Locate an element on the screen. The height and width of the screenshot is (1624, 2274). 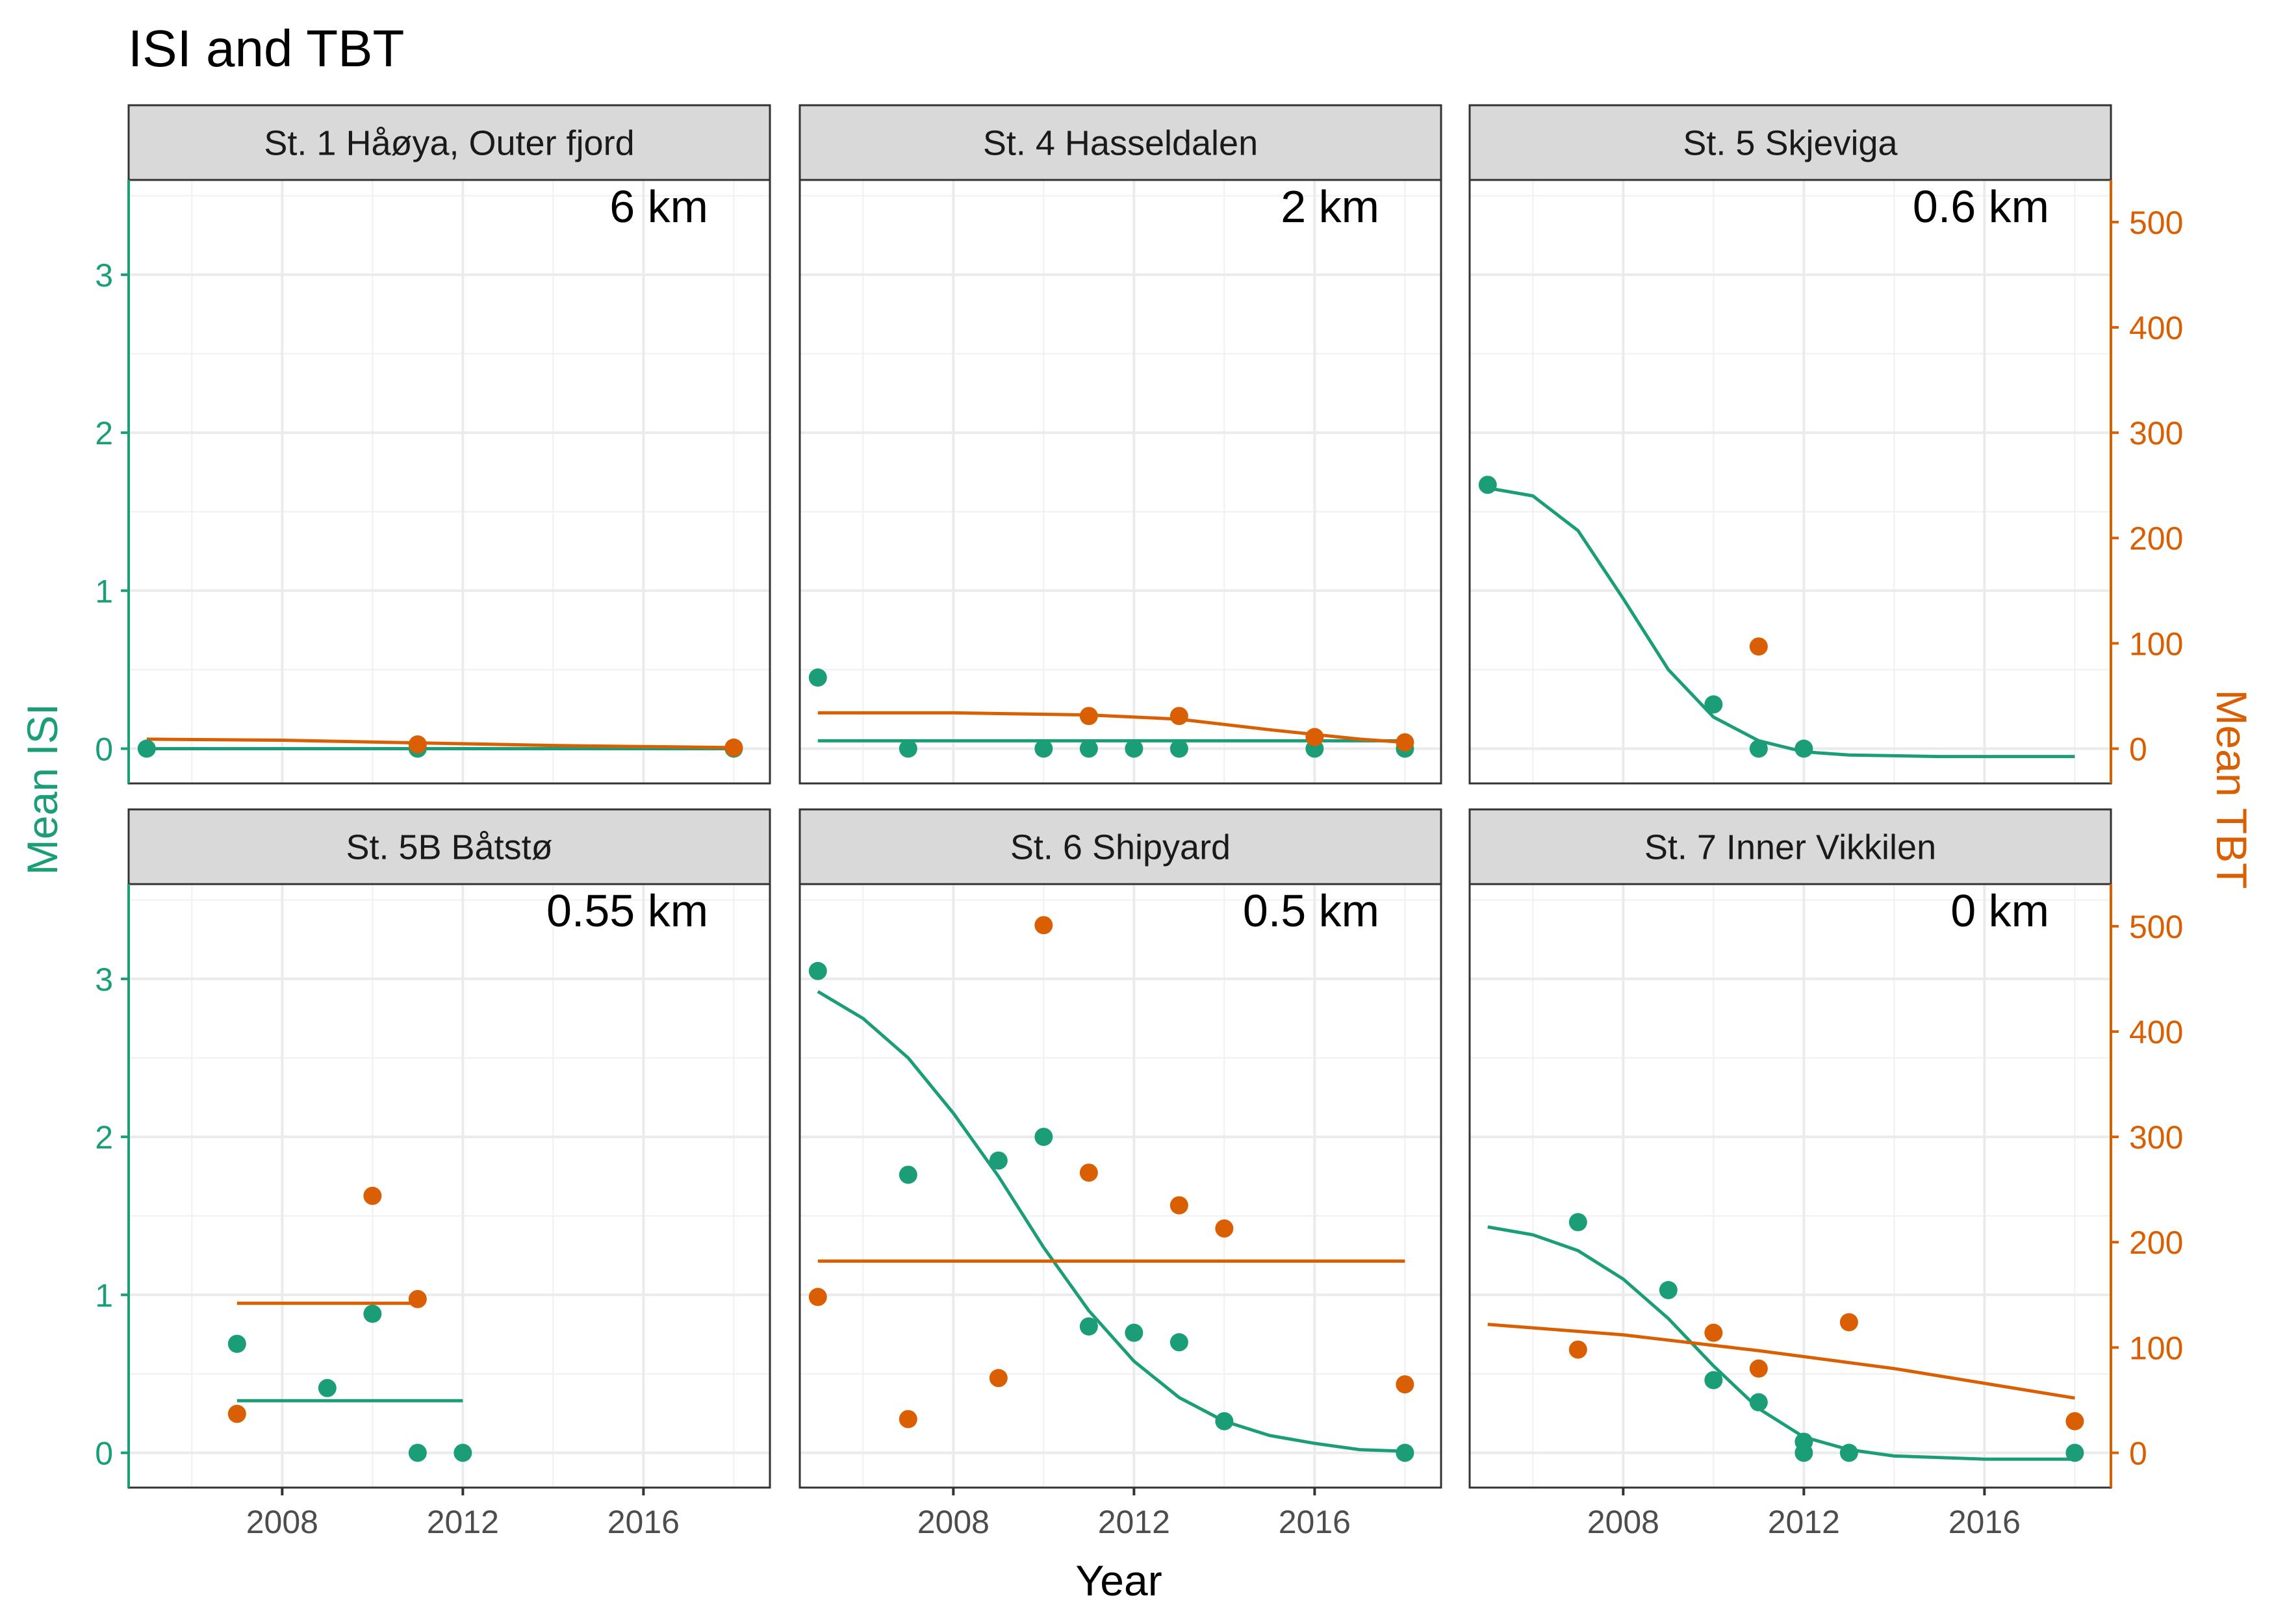
y-tick-label-left: 0 is located at coordinates (104, 1453).